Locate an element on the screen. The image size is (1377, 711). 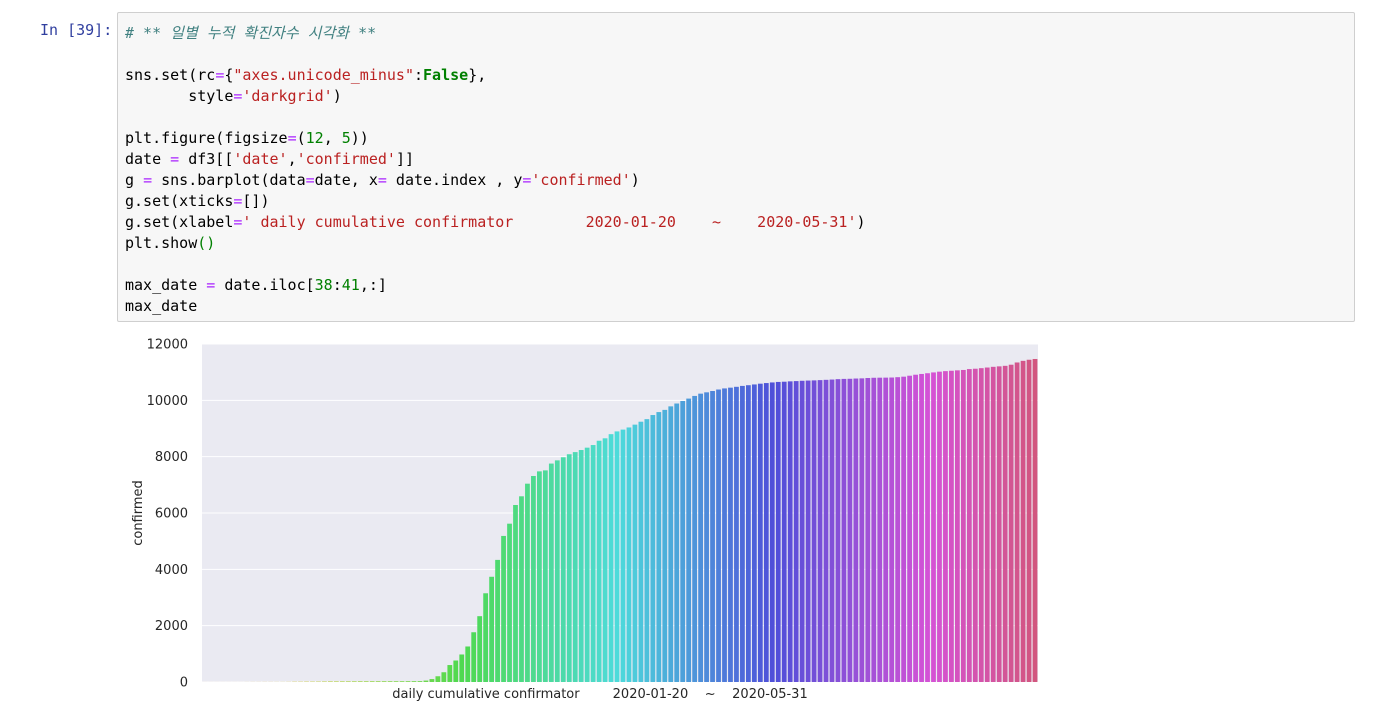
code-token: 'confirmed' is located at coordinates (346, 159).